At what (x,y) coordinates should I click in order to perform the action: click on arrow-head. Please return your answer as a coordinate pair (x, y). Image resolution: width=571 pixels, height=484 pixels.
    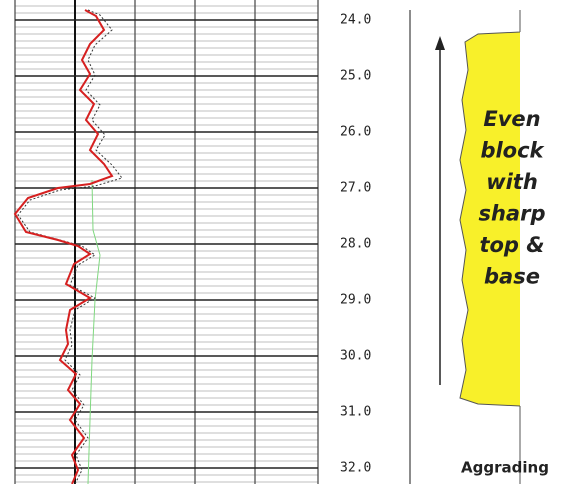
    Looking at the image, I should click on (440, 43).